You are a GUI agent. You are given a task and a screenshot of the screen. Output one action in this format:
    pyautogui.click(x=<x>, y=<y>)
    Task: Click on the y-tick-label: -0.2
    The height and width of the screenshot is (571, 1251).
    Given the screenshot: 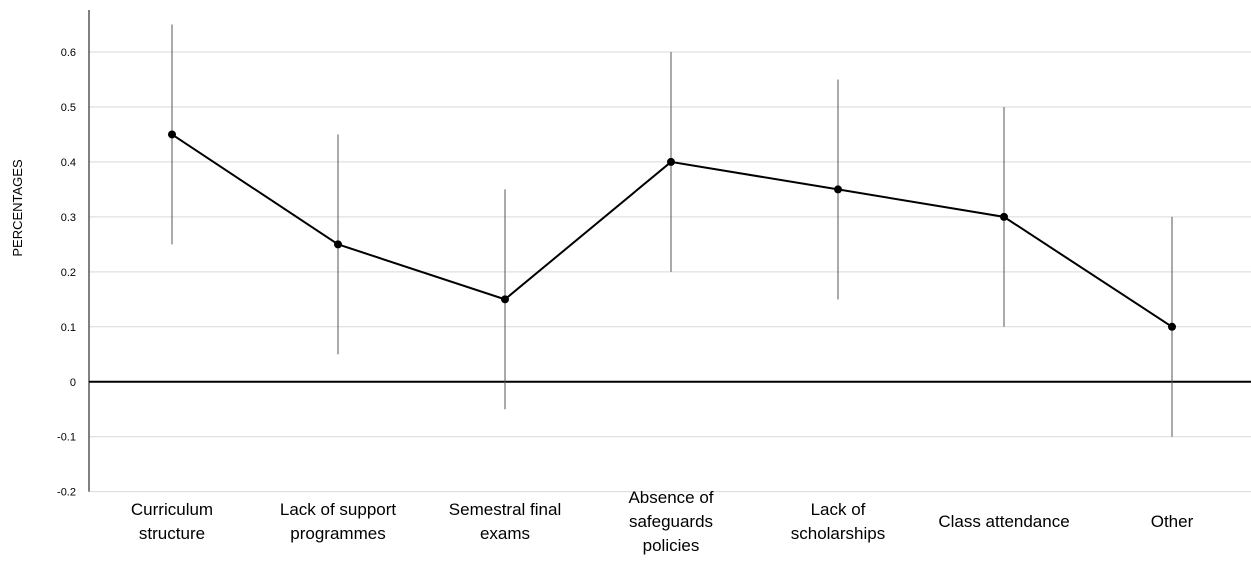 What is the action you would take?
    pyautogui.click(x=66, y=493)
    